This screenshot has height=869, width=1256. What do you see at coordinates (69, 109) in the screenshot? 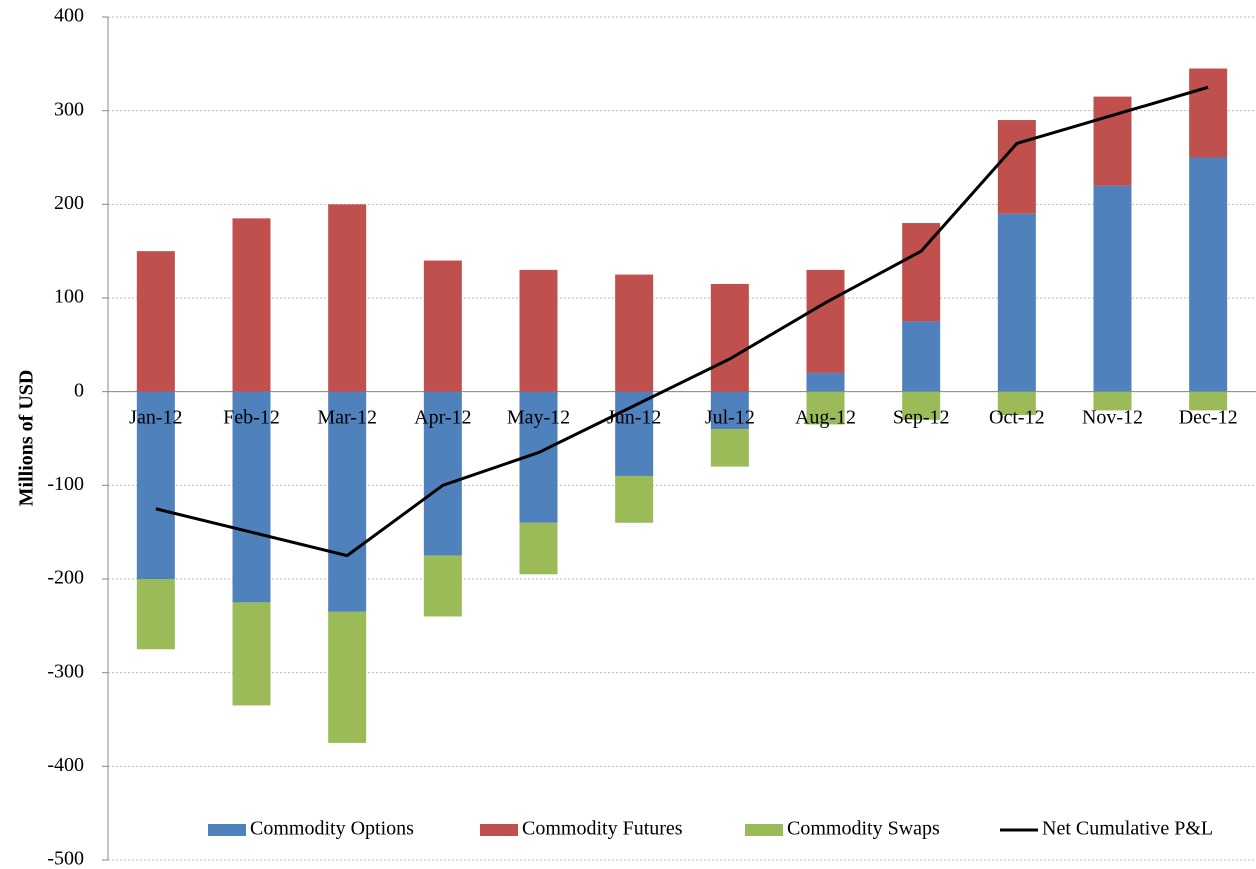
I see `y-tick-label: 300` at bounding box center [69, 109].